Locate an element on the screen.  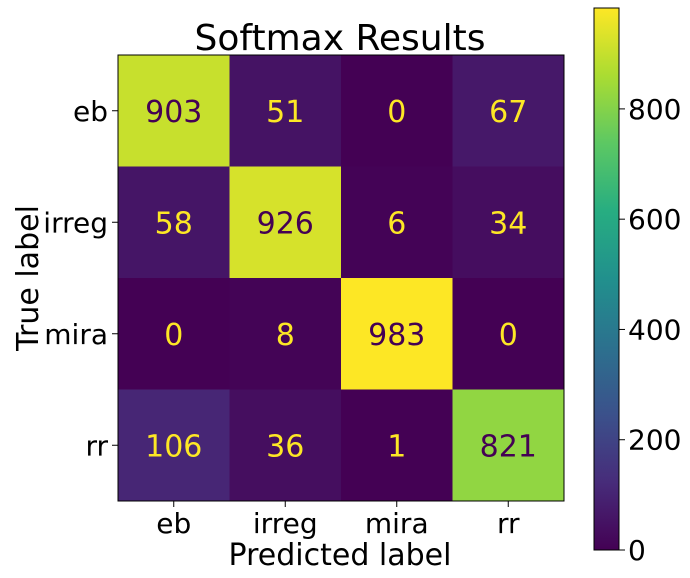
y-tick-label: mira is located at coordinates (76, 334).